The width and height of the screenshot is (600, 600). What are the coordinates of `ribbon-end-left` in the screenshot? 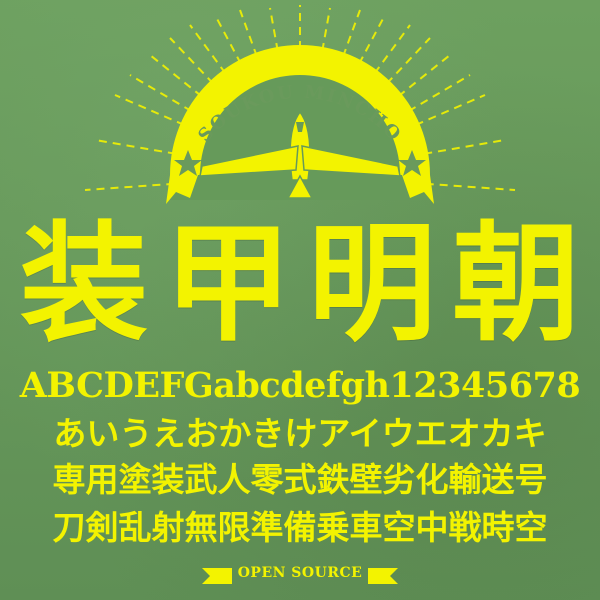 It's located at (182, 189).